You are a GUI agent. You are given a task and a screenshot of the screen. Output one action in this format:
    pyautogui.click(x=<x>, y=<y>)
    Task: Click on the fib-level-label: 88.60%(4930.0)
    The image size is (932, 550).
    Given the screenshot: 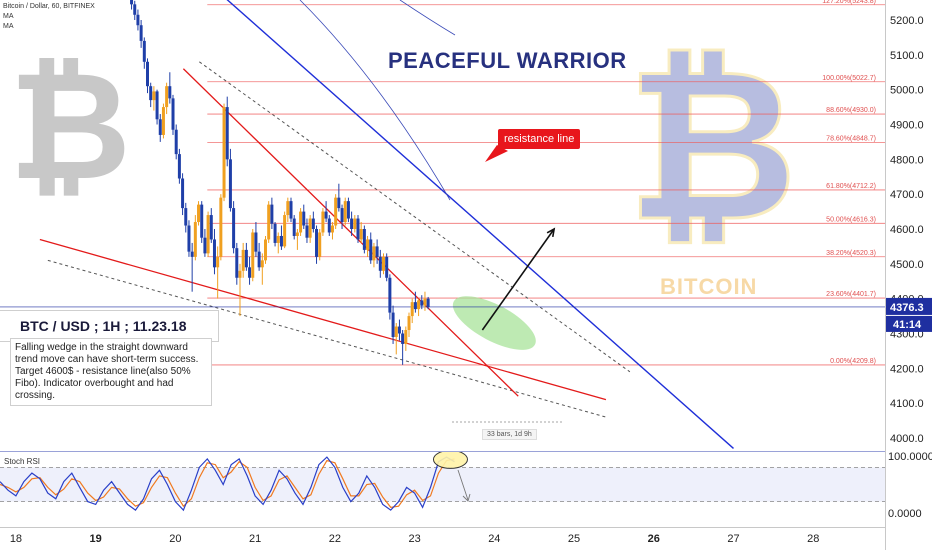 What is the action you would take?
    pyautogui.click(x=851, y=110)
    